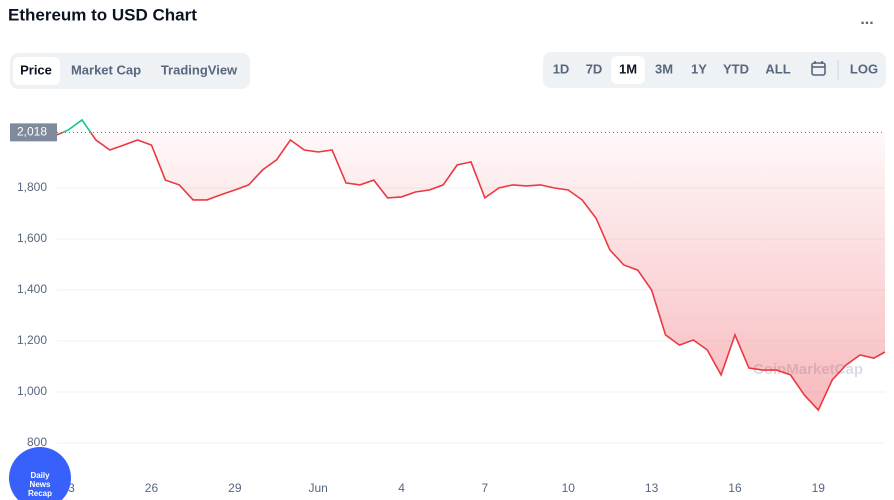  Describe the element at coordinates (594, 68) in the screenshot. I see `range-button: 7D` at that location.